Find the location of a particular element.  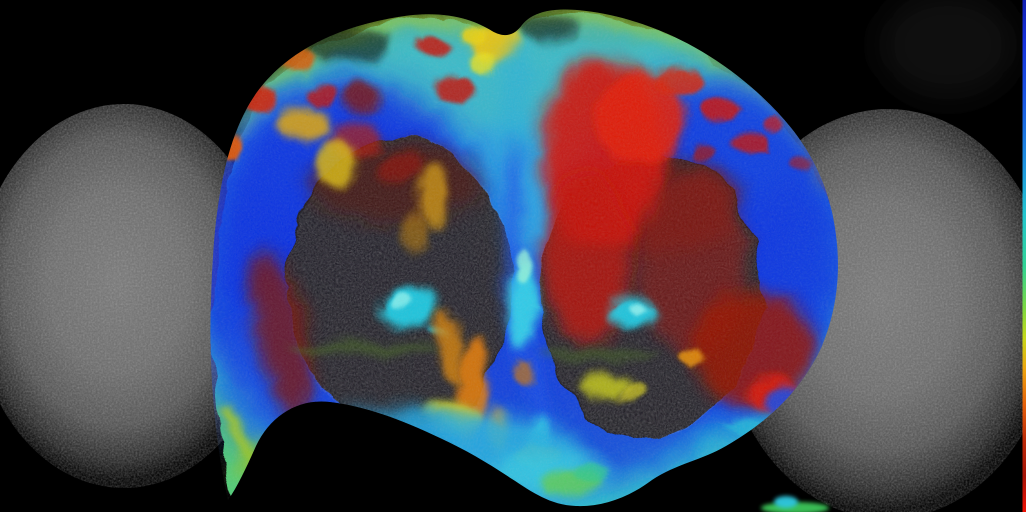

depth-colorbar is located at coordinates (1024, 256).